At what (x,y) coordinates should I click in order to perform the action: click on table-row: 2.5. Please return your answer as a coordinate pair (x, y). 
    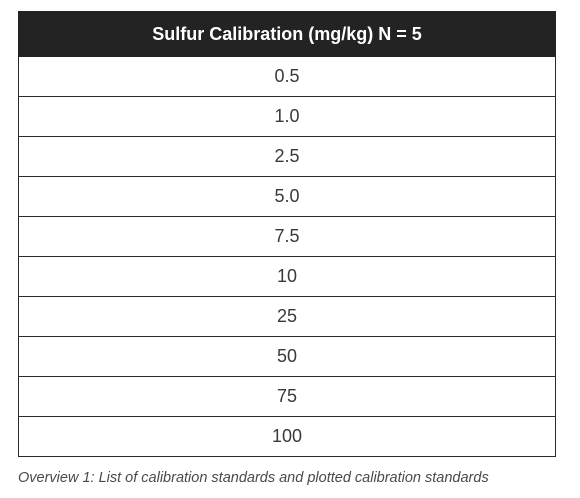
    Looking at the image, I should click on (287, 156).